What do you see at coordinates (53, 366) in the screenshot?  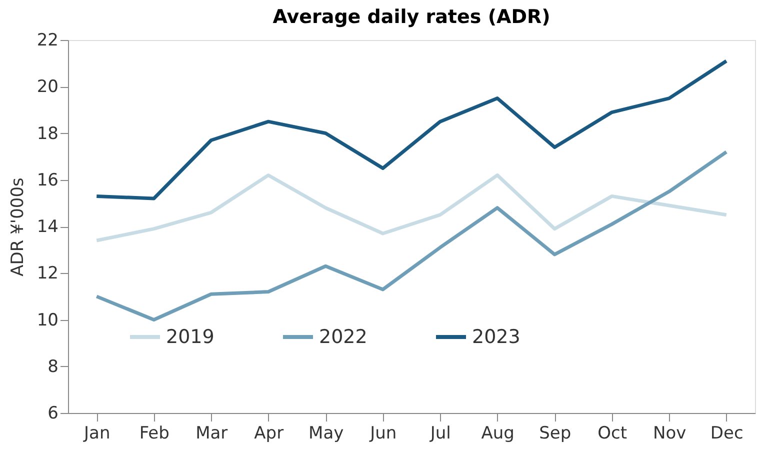 I see `y-tick-label: 8` at bounding box center [53, 366].